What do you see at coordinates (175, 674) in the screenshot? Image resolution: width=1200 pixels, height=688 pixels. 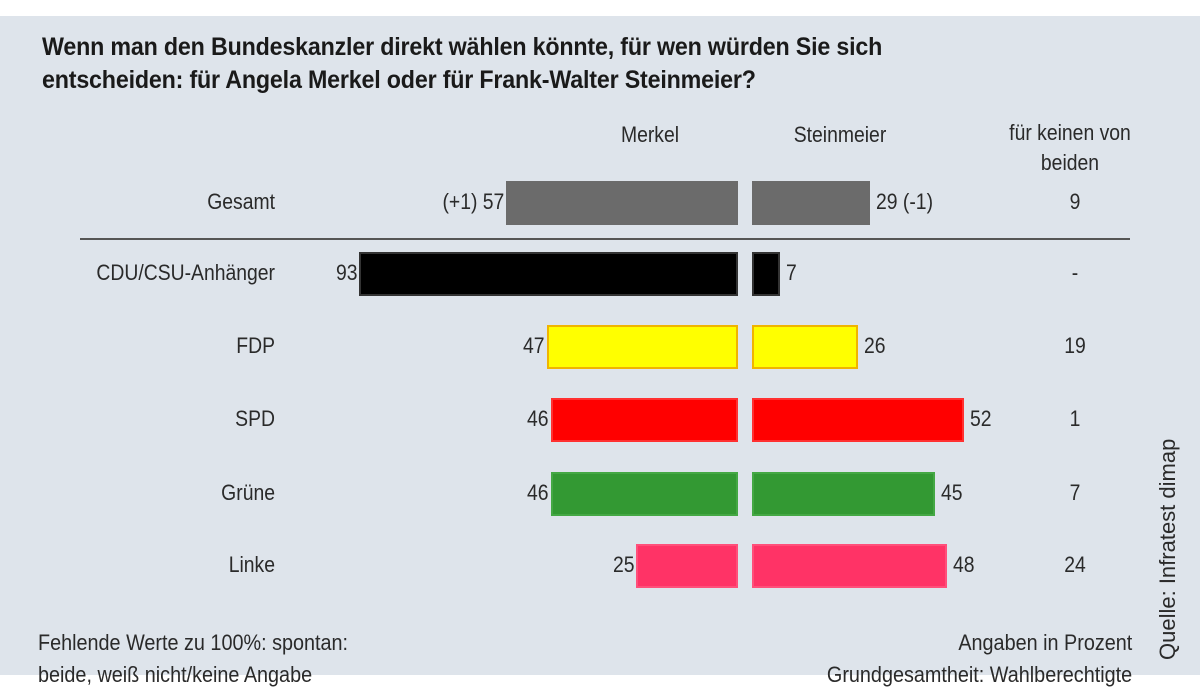 I see `footer-note-line2: beide, weiß nicht/keine Angabe` at bounding box center [175, 674].